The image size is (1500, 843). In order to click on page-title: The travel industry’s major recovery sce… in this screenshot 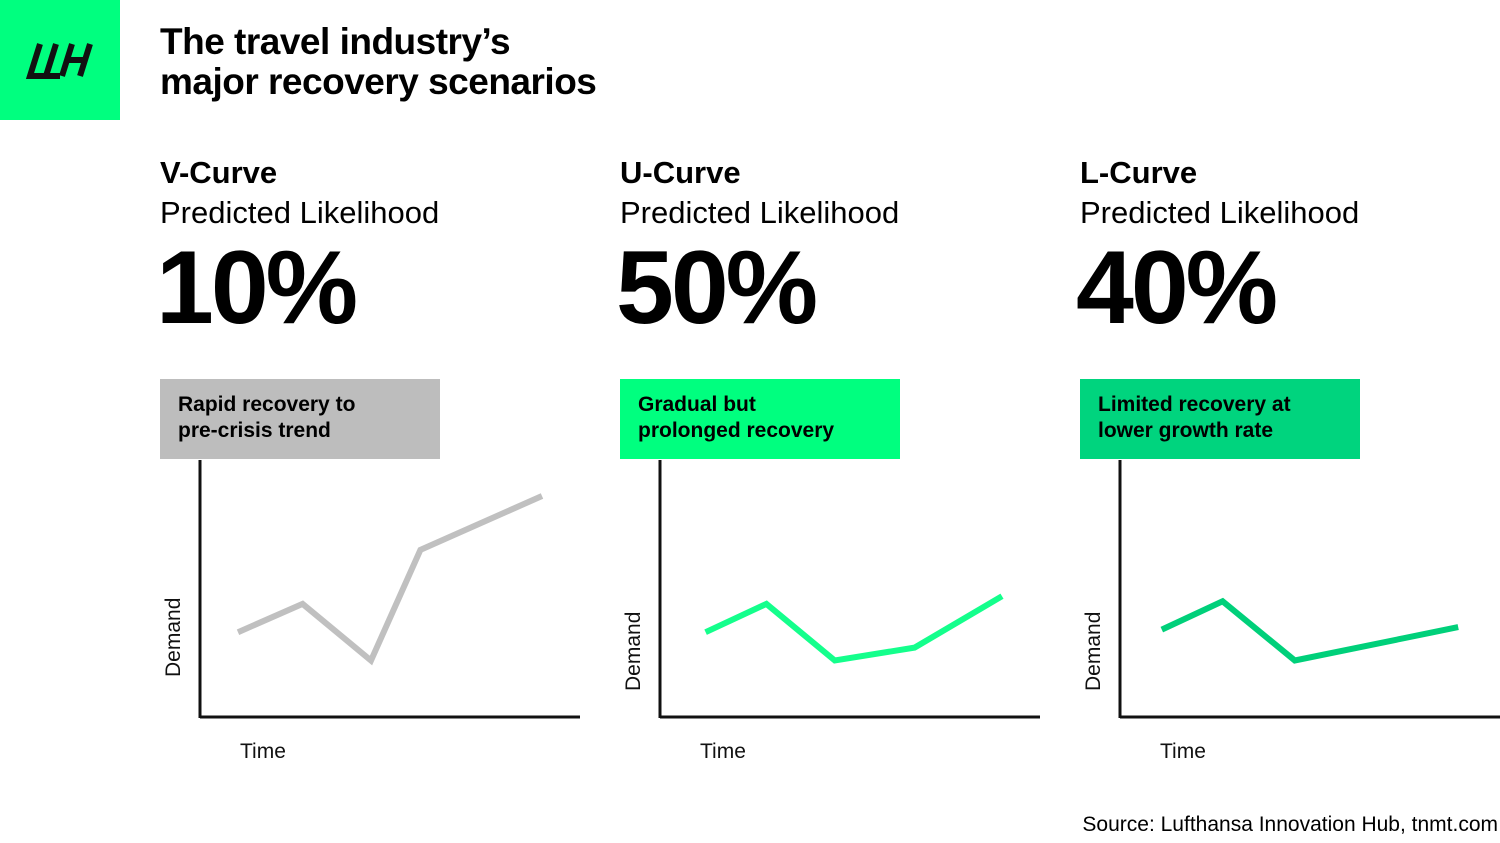, I will do `click(378, 61)`.